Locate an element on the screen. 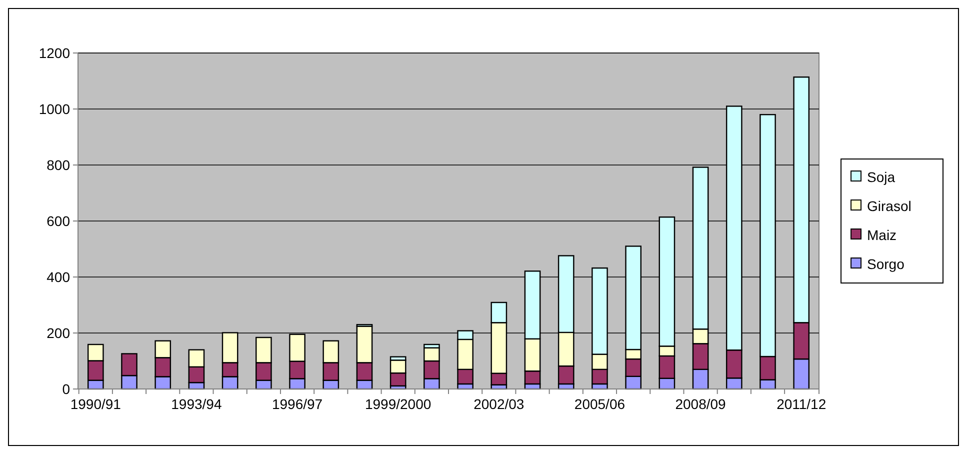 The height and width of the screenshot is (454, 967). y-tick-label: 800 is located at coordinates (58, 164).